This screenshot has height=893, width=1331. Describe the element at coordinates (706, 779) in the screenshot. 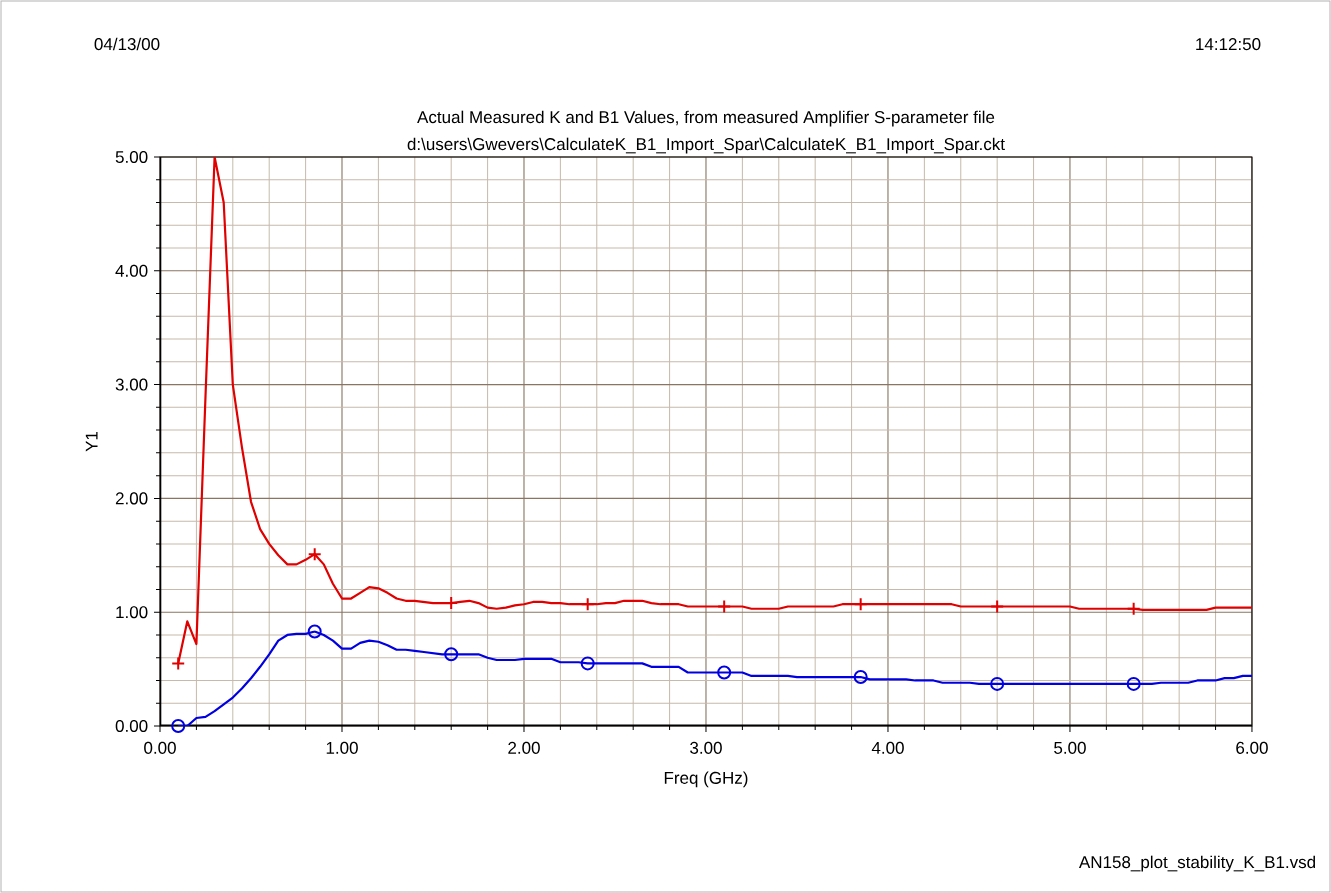

I see `x-axis-title: Freq (GHz)` at that location.